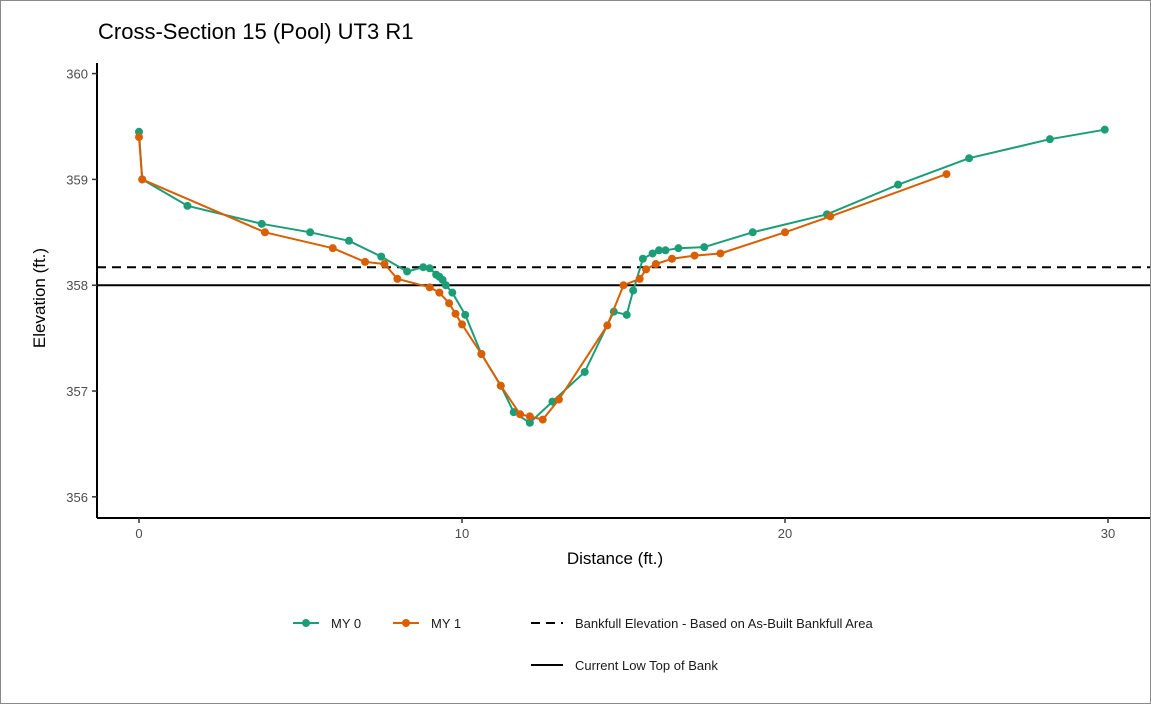 The height and width of the screenshot is (704, 1151). I want to click on x-tick-label: 30, so click(1108, 533).